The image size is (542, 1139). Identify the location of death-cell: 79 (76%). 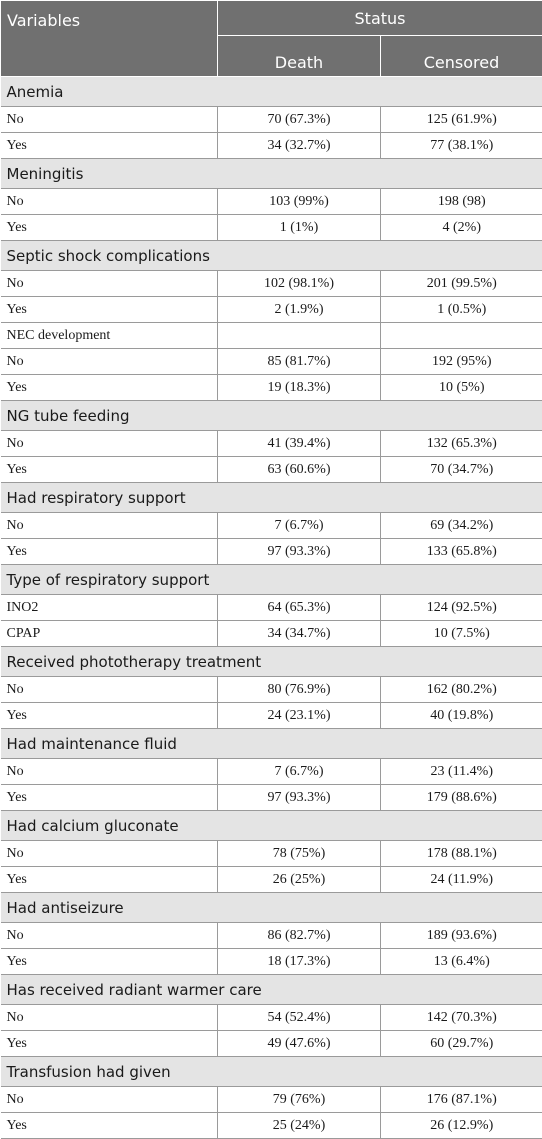
(299, 1100).